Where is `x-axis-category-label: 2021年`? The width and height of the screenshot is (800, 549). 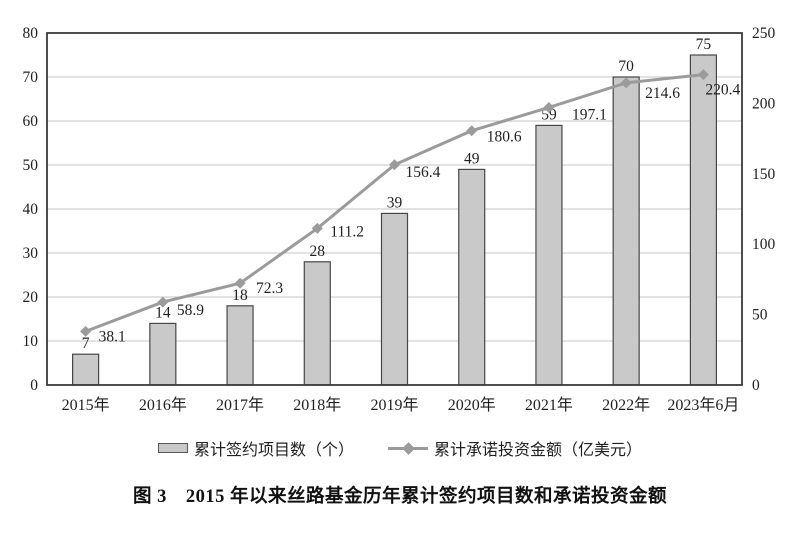
x-axis-category-label: 2021年 is located at coordinates (549, 405).